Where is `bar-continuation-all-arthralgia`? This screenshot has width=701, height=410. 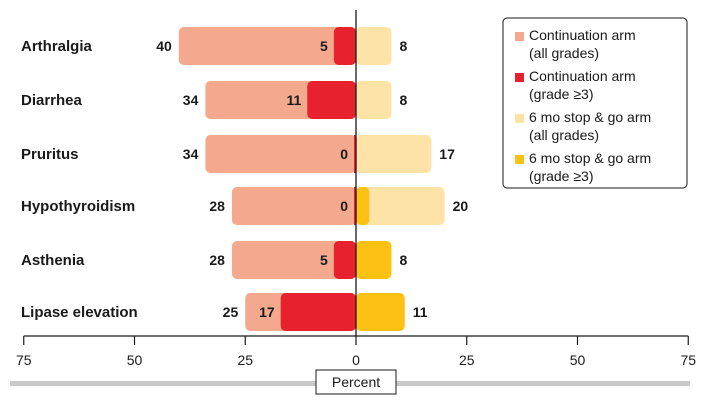
bar-continuation-all-arthralgia is located at coordinates (267, 46).